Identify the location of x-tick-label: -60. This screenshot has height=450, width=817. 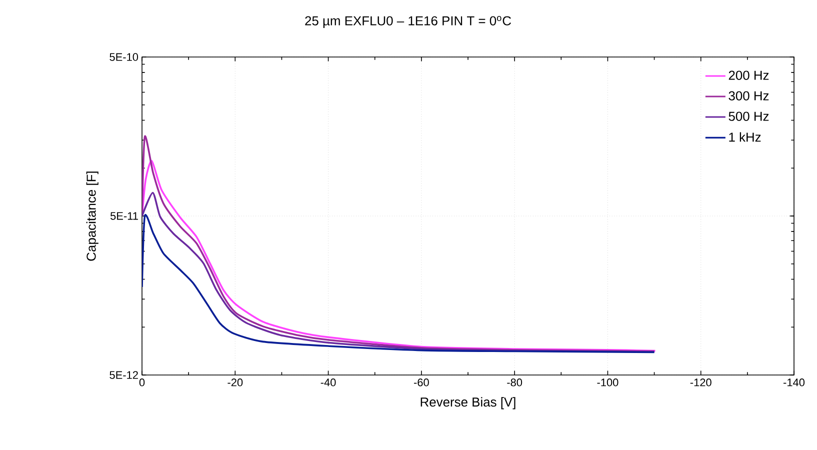
(421, 382).